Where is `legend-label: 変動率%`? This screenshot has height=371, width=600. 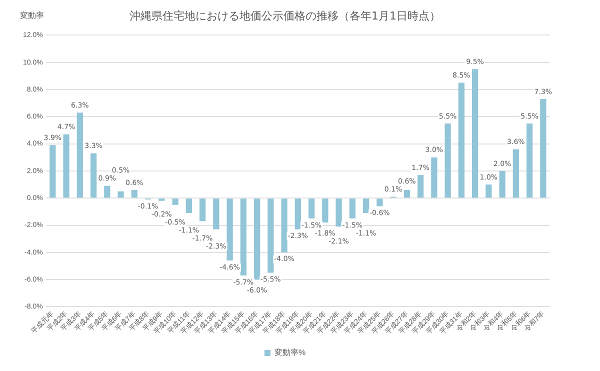
legend-label: 変動率% is located at coordinates (290, 353).